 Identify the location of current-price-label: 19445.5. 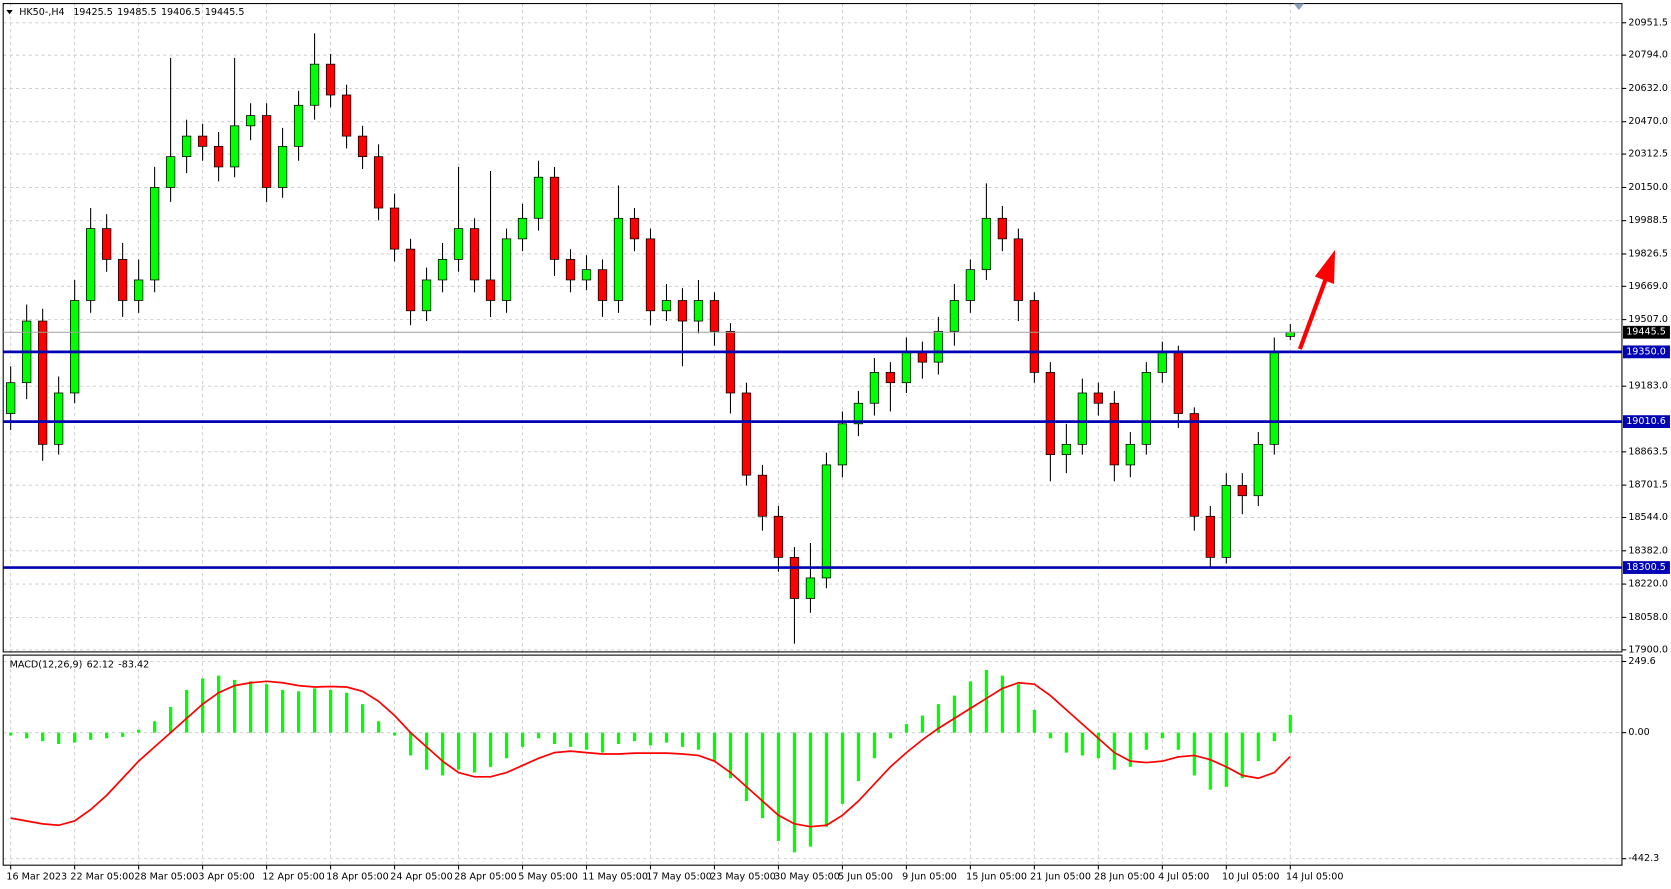
(1646, 332).